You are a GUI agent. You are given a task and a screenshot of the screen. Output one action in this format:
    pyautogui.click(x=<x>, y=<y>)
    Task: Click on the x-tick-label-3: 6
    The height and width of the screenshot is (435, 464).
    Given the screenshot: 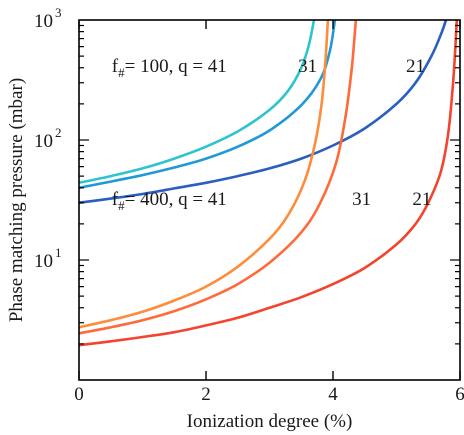 What is the action you would take?
    pyautogui.click(x=459, y=394)
    